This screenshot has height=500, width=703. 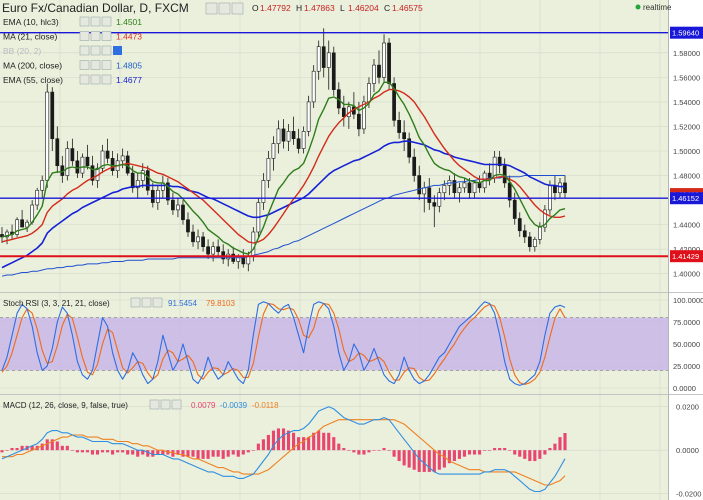 What do you see at coordinates (265, 405) in the screenshot?
I see `macd-signal-value: -0.0118` at bounding box center [265, 405].